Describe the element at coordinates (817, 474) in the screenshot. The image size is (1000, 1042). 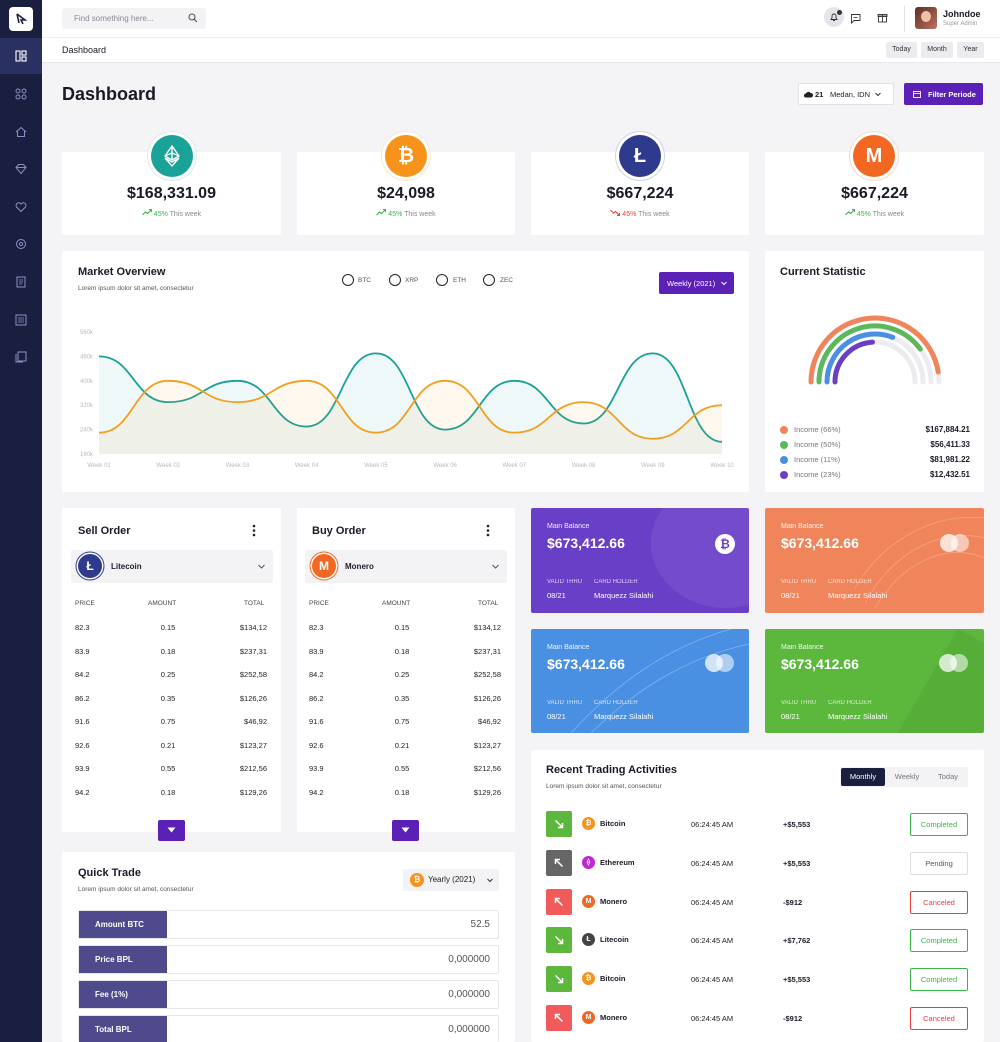
I see `legend-label: Income (23%)` at that location.